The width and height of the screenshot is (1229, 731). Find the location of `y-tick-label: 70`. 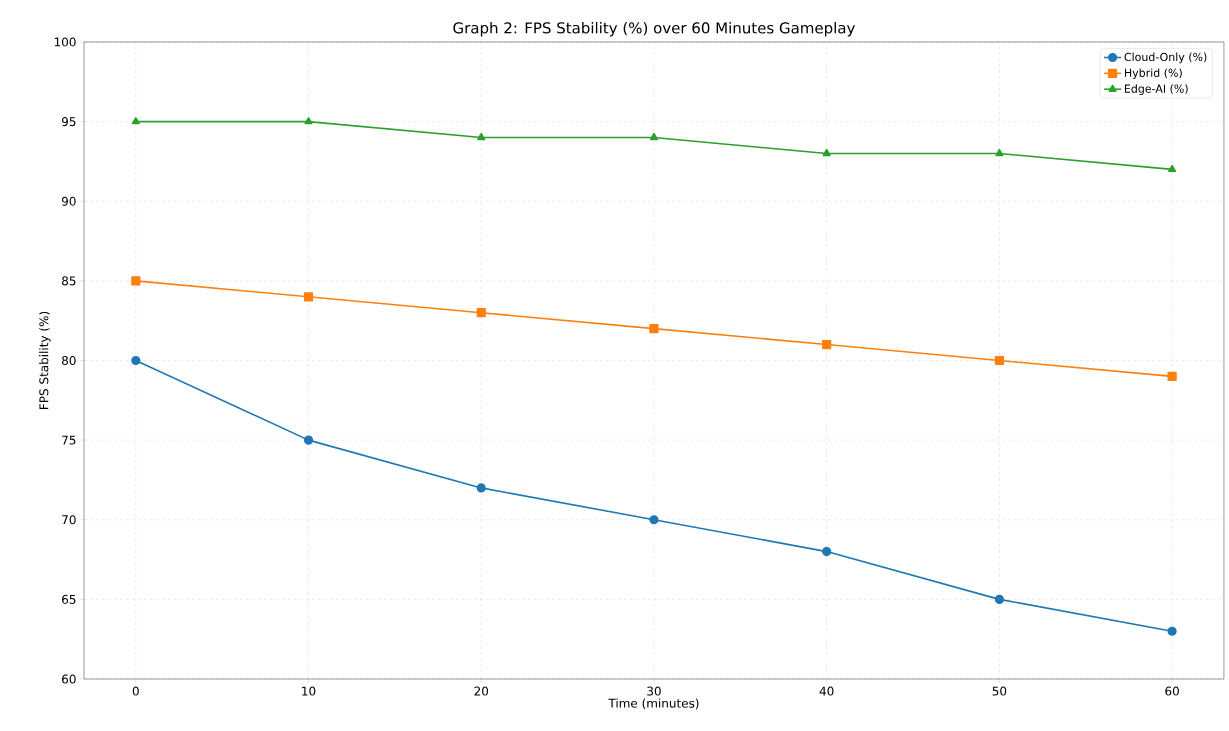

y-tick-label: 70 is located at coordinates (69, 520).